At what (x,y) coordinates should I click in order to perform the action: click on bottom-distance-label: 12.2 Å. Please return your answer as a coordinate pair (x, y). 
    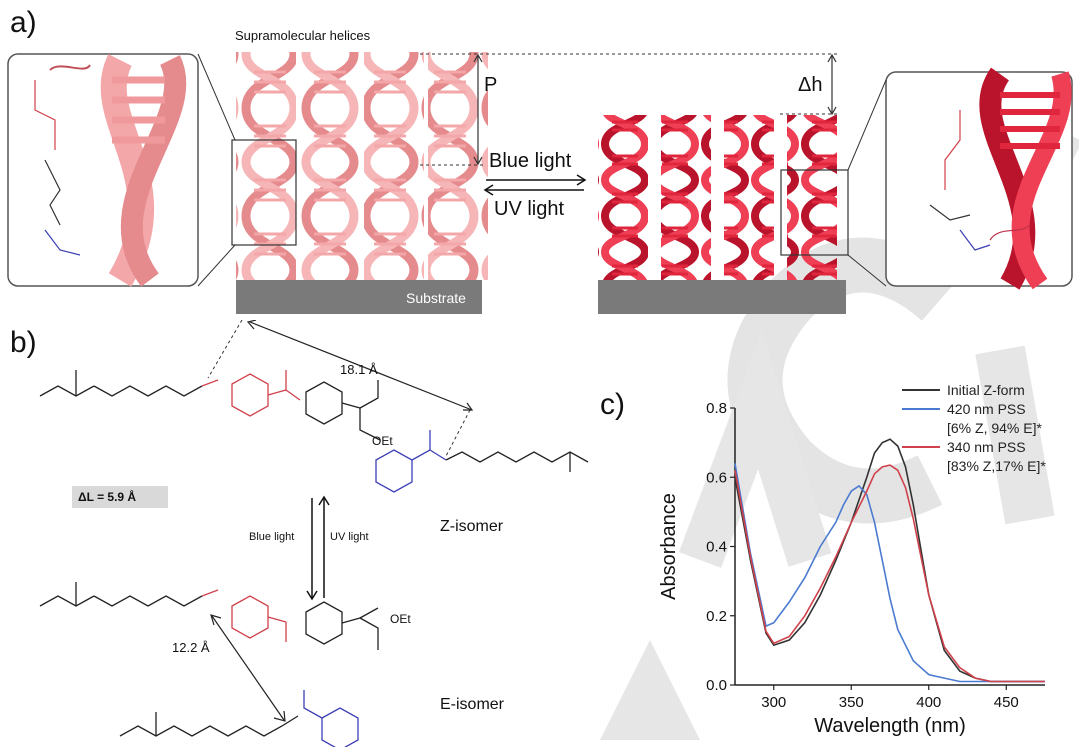
    Looking at the image, I should click on (191, 647).